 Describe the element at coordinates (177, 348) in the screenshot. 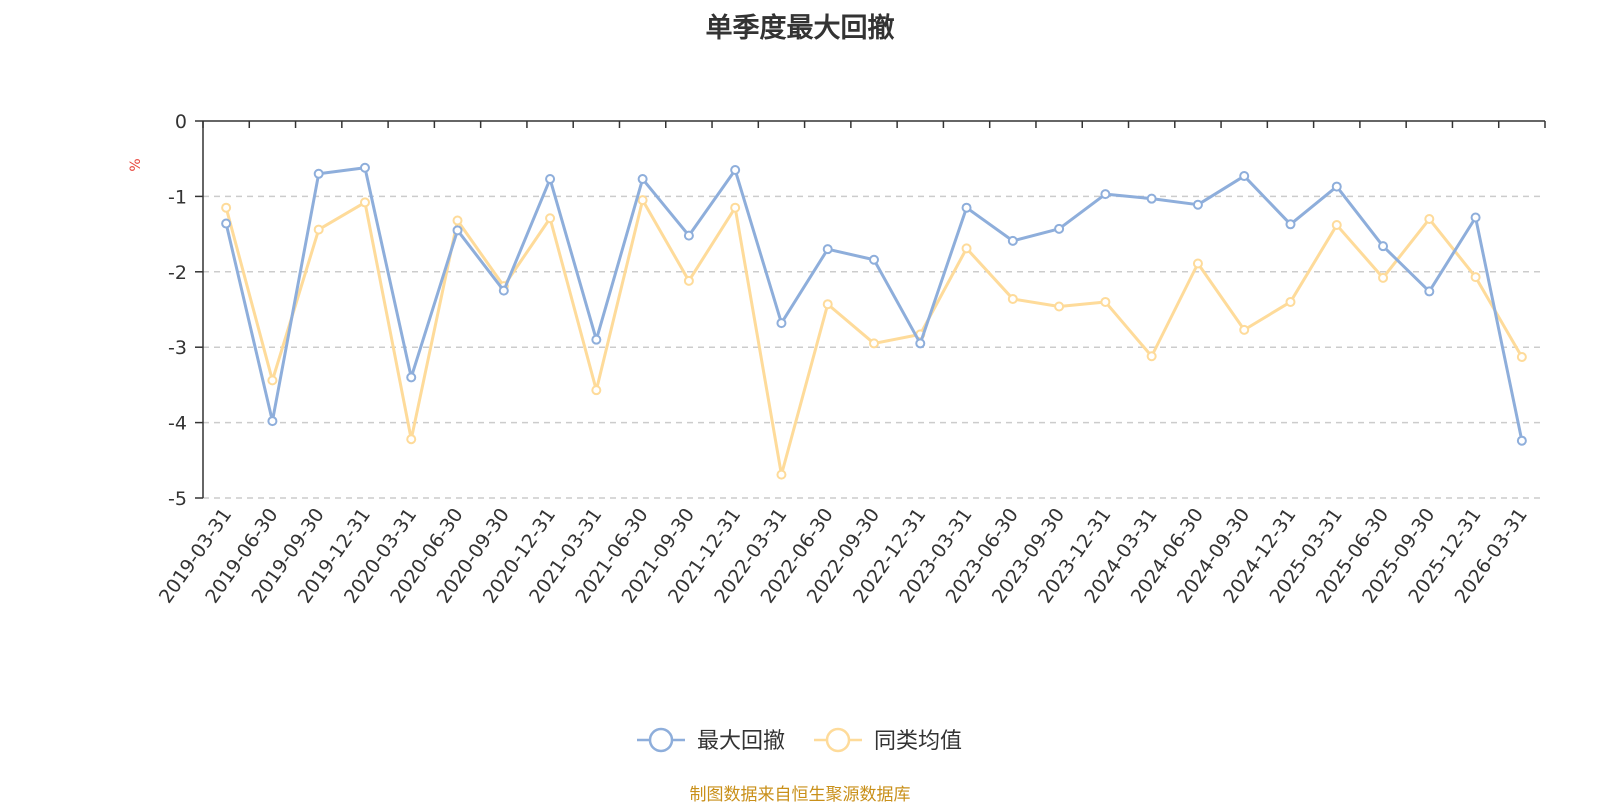

I see `y-tick-label: -3` at that location.